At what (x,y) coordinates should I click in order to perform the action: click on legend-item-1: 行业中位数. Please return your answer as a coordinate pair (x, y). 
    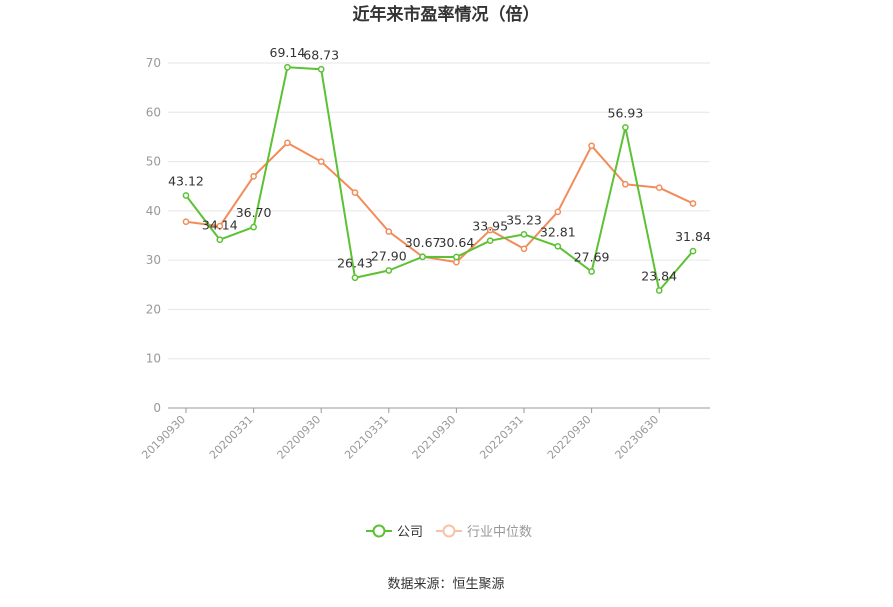
    Looking at the image, I should click on (484, 532).